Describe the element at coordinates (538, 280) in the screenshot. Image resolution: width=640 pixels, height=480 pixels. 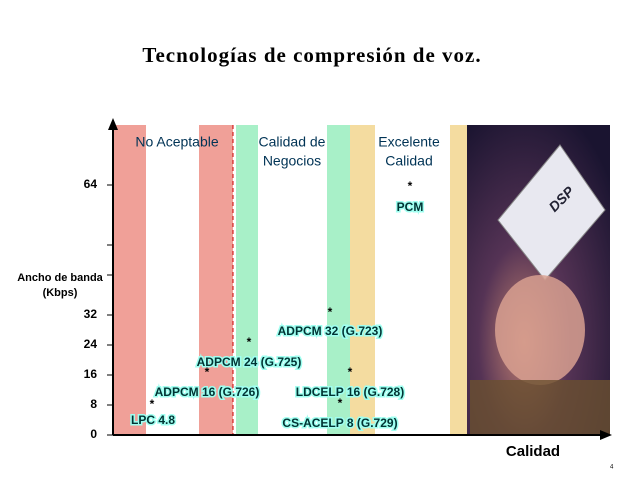
I see `dsp-image: DSP` at that location.